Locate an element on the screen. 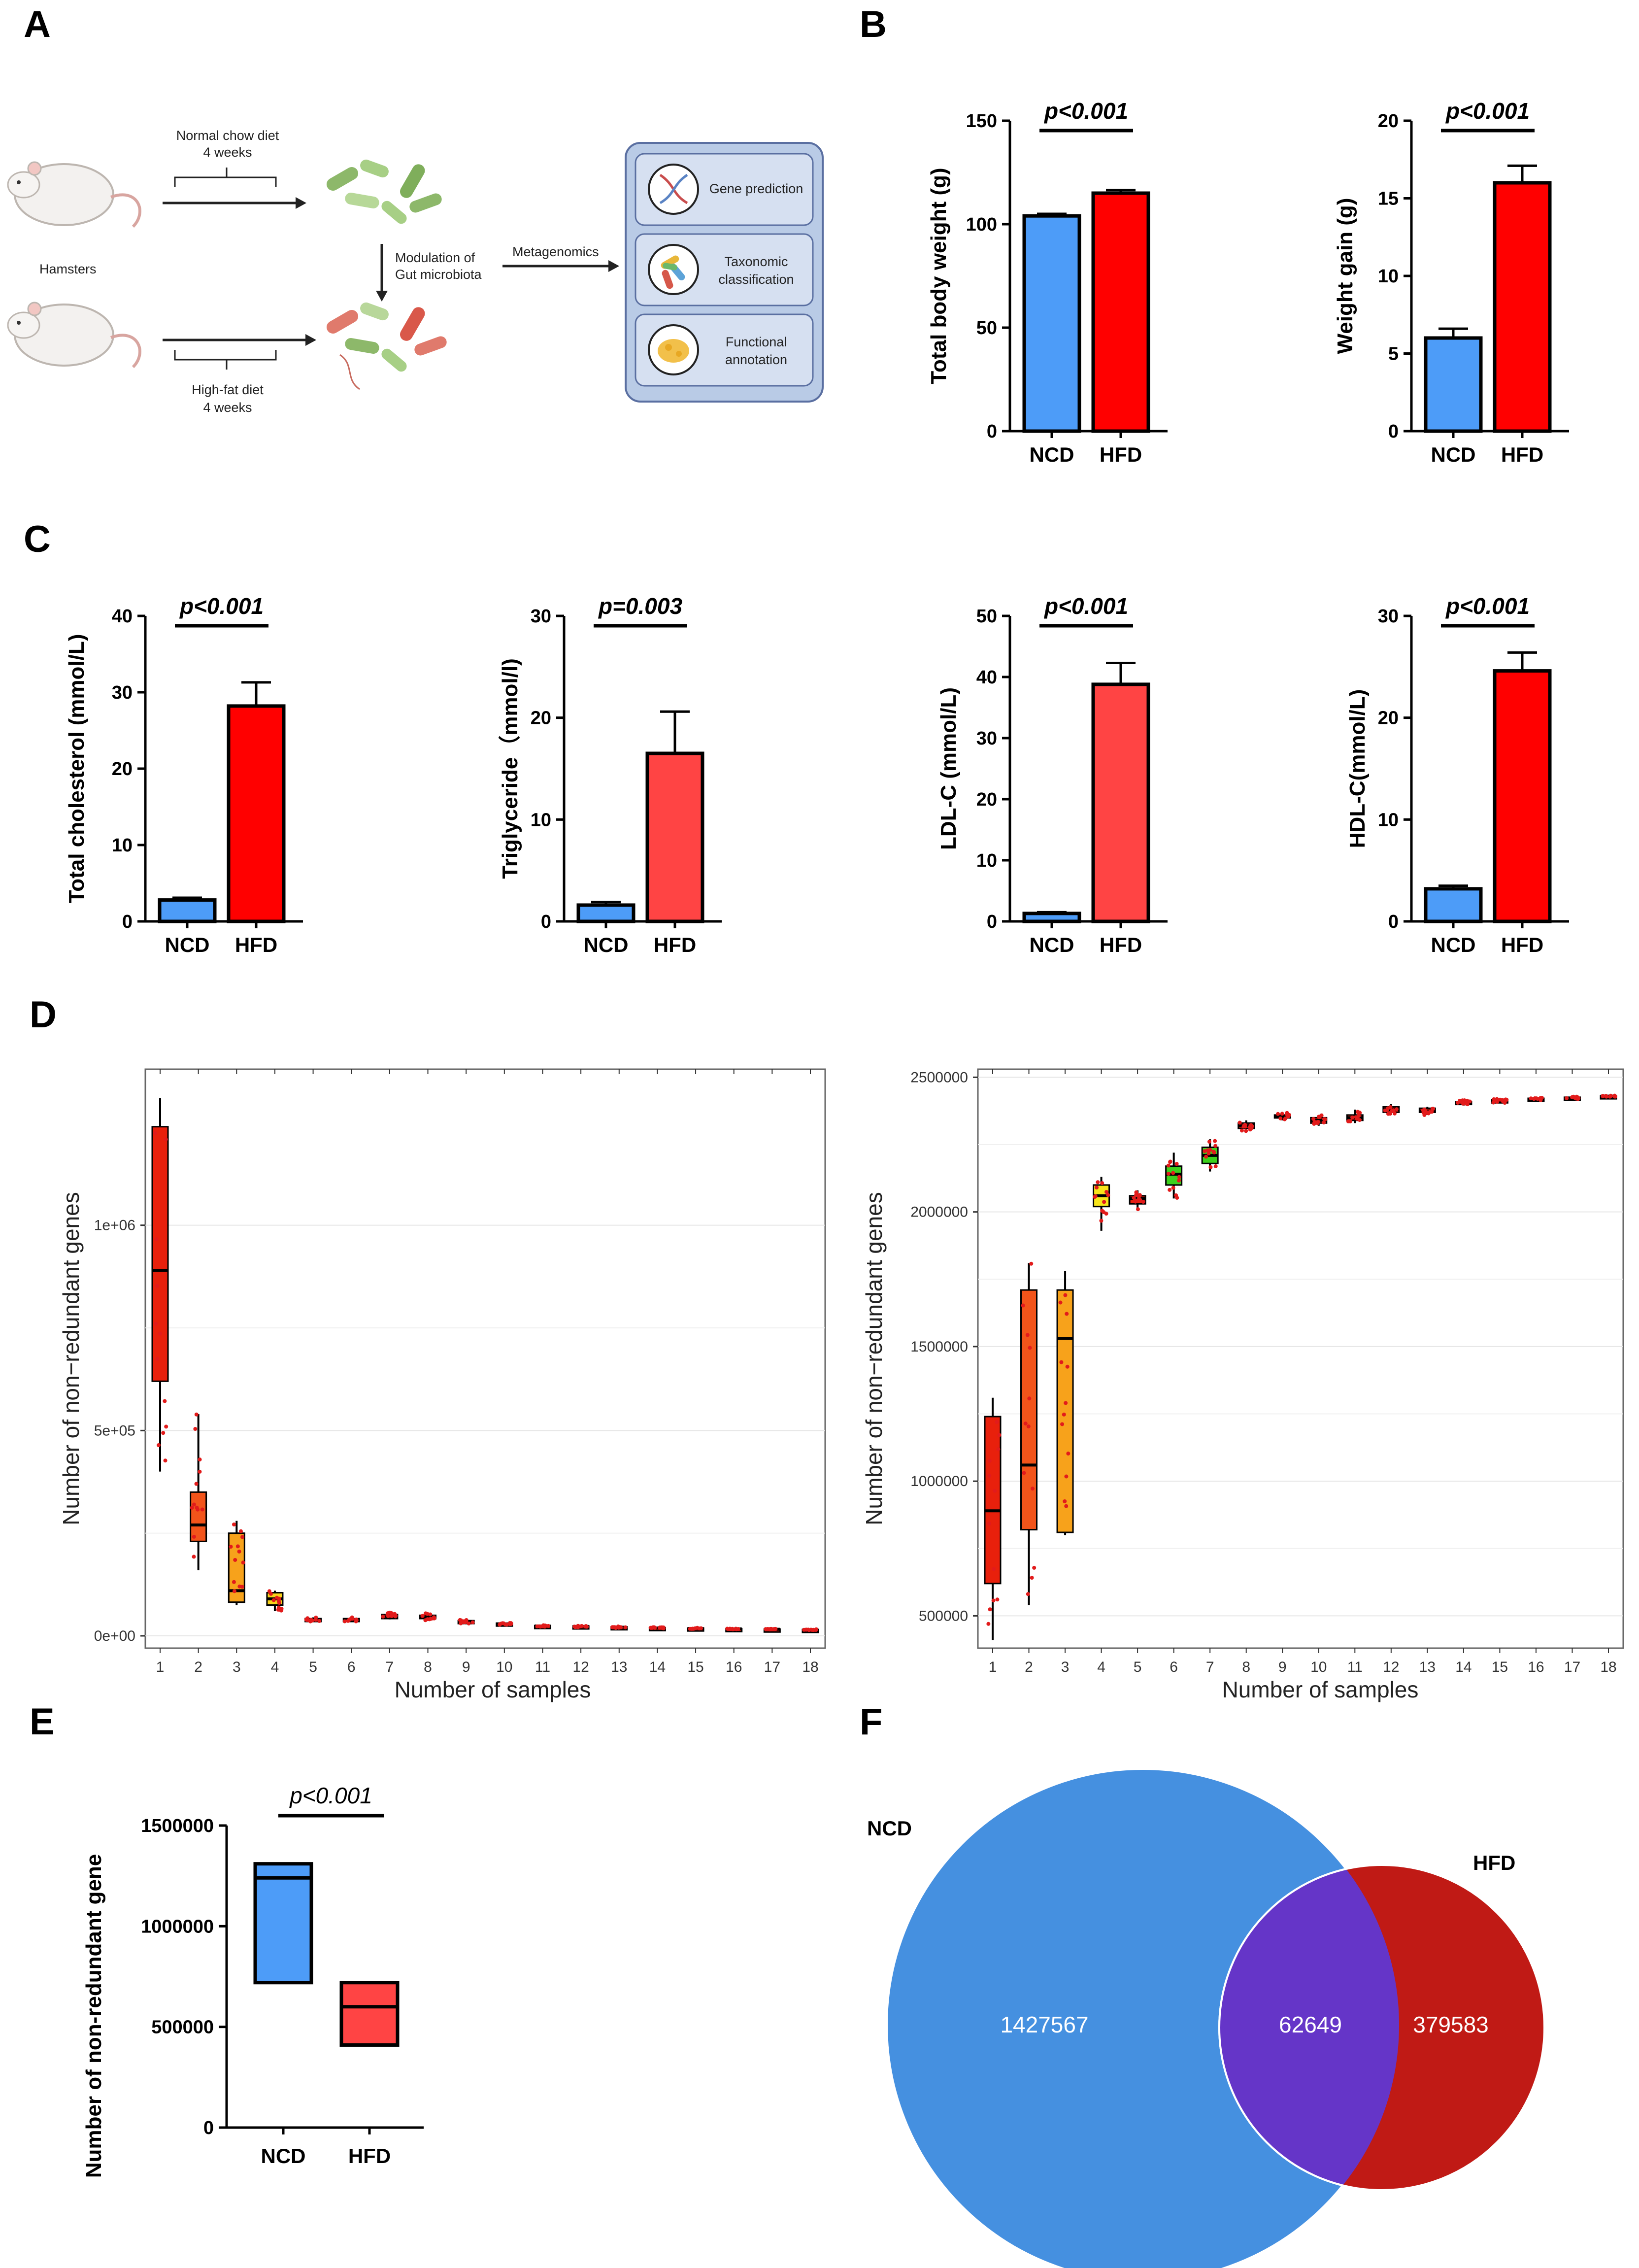 The height and width of the screenshot is (2268, 1639). ncd-arrow-head is located at coordinates (301, 203).